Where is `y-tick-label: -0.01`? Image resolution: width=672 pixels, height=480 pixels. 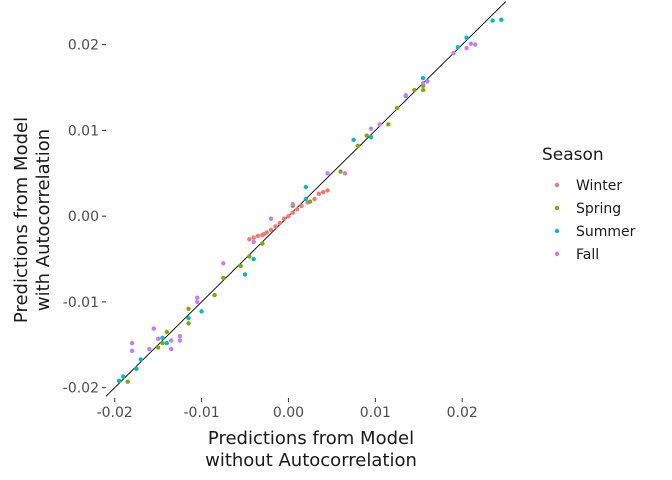 y-tick-label: -0.01 is located at coordinates (81, 303).